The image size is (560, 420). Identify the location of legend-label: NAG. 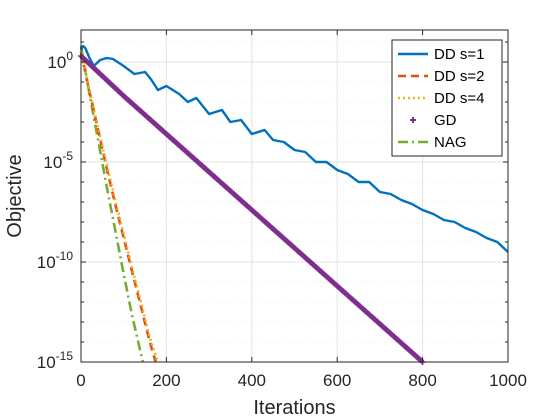
(450, 142).